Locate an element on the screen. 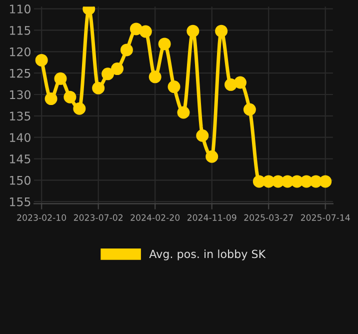 The image size is (358, 334). y-tick-label: 145 is located at coordinates (20, 159).